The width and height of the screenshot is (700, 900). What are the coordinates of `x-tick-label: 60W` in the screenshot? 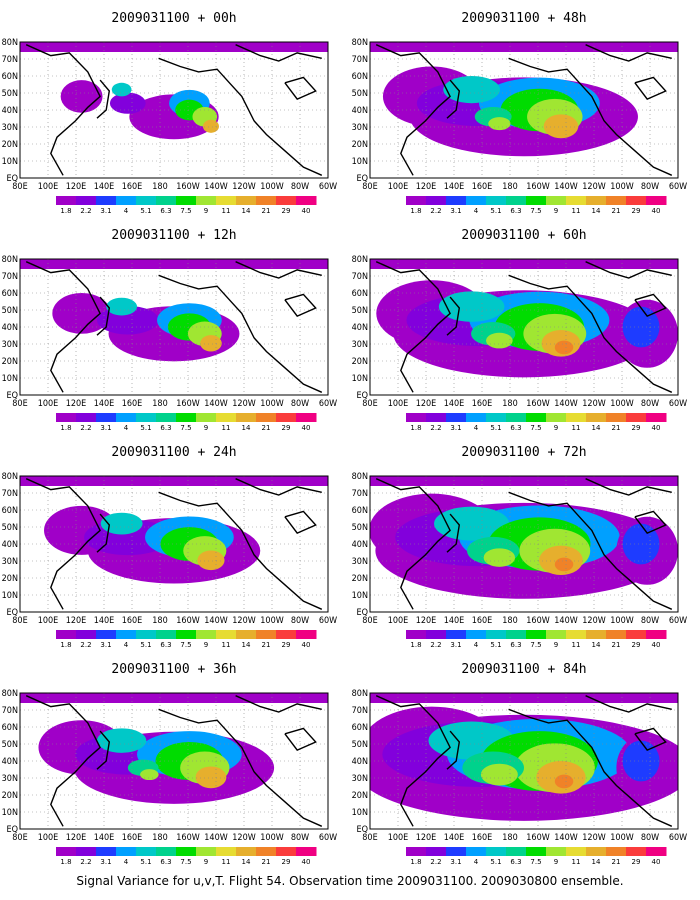 It's located at (328, 187).